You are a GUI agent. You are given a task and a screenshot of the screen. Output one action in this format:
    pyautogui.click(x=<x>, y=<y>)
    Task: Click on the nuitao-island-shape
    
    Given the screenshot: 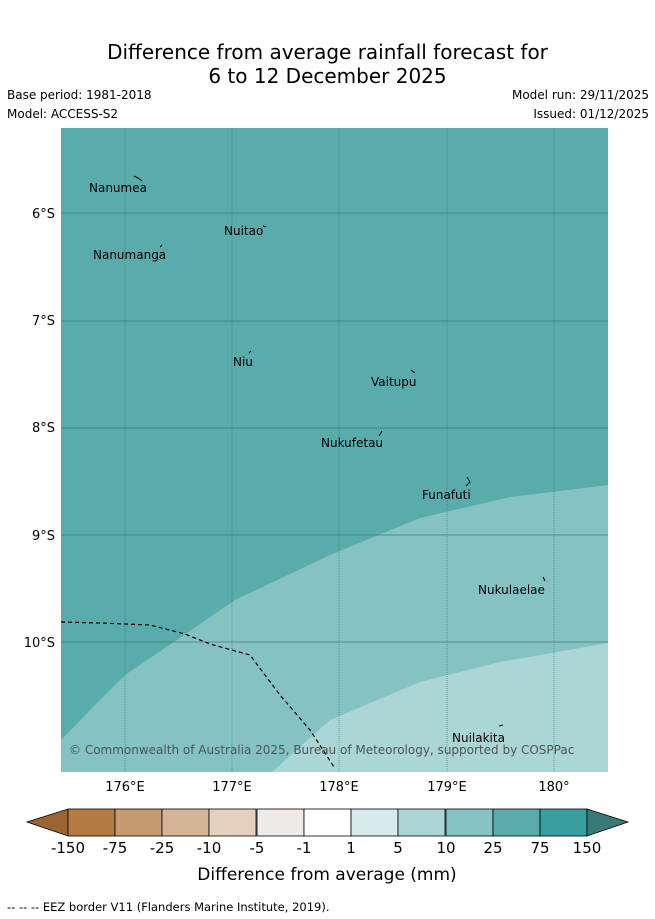 What is the action you would take?
    pyautogui.click(x=264, y=226)
    